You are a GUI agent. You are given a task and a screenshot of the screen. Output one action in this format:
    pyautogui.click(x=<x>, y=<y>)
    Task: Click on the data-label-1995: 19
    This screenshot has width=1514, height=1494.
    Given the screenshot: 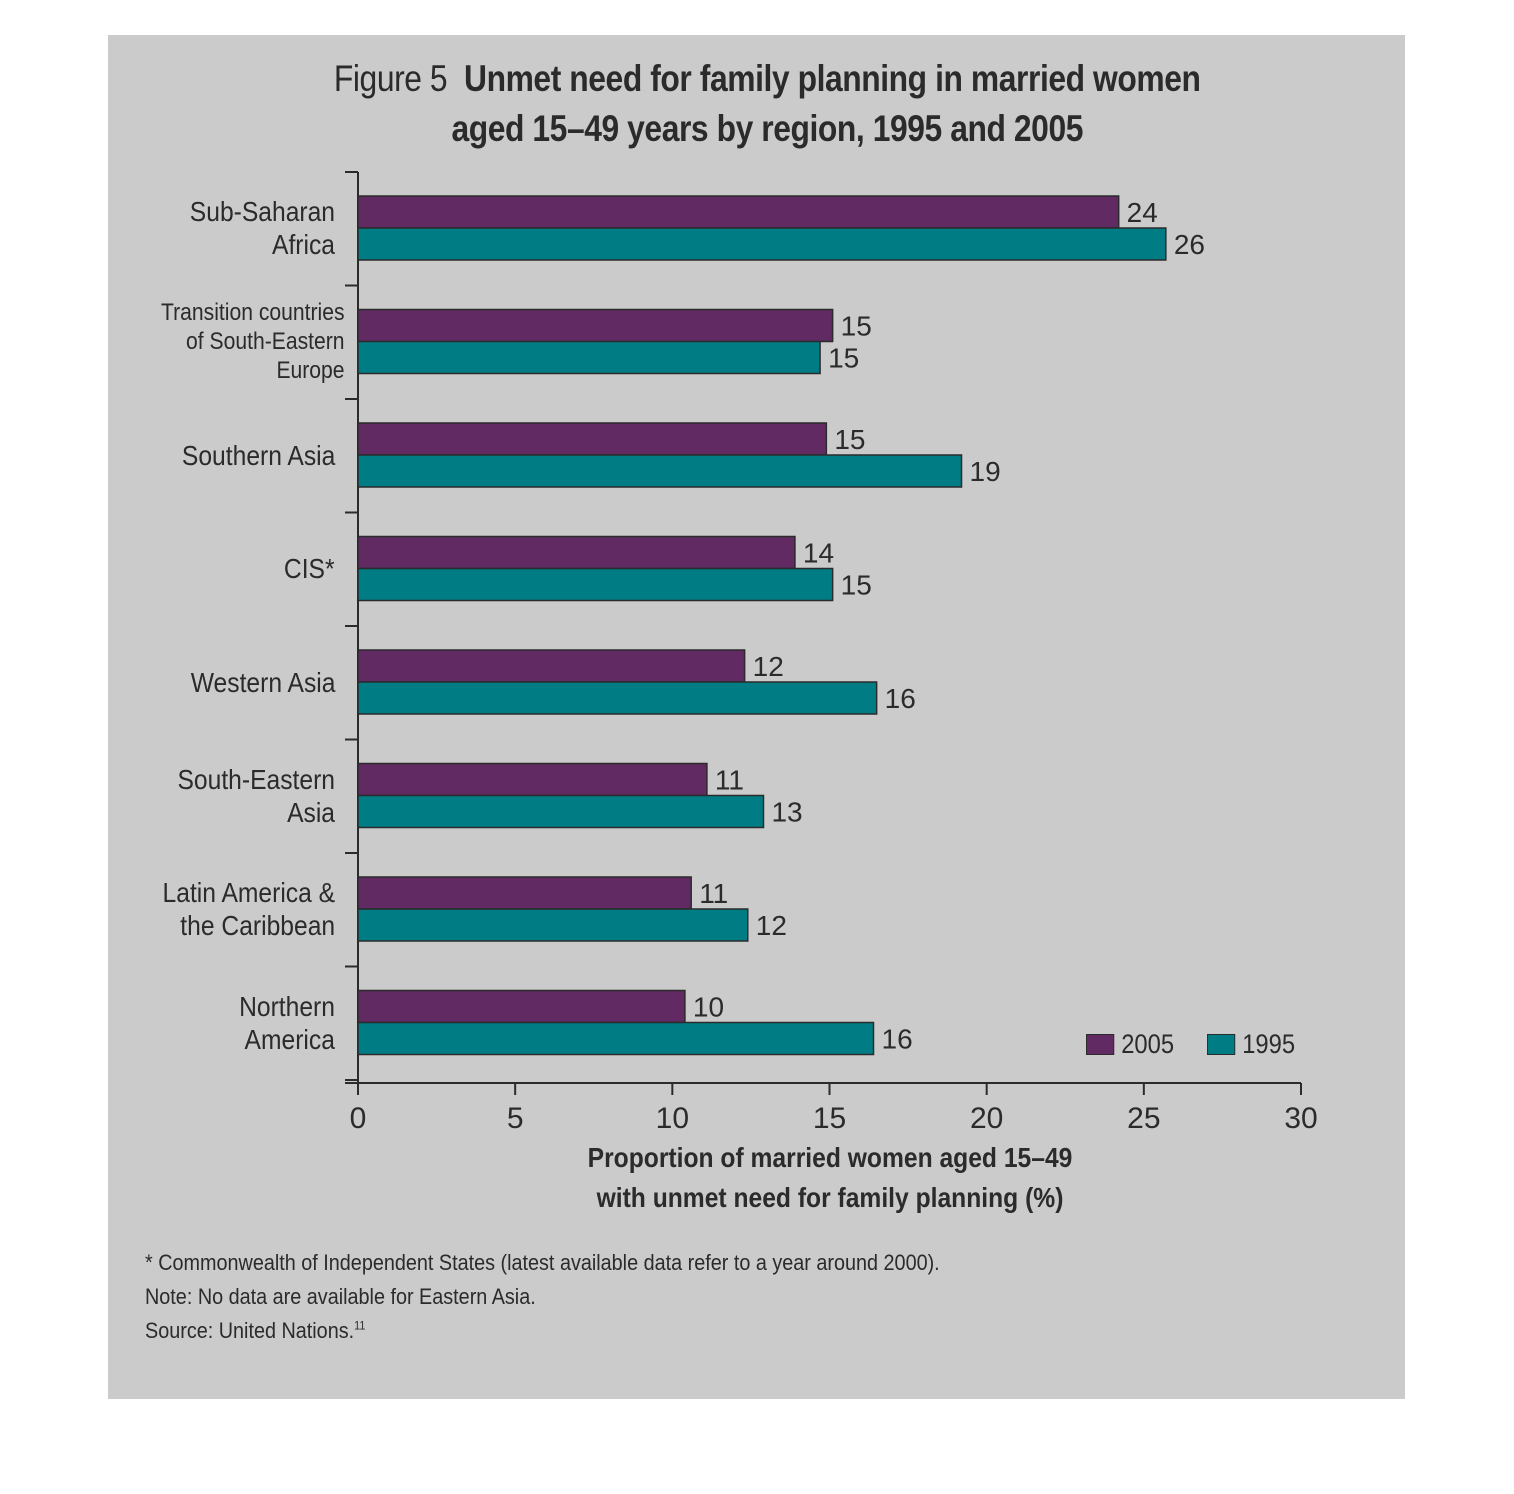 What is the action you would take?
    pyautogui.click(x=985, y=471)
    